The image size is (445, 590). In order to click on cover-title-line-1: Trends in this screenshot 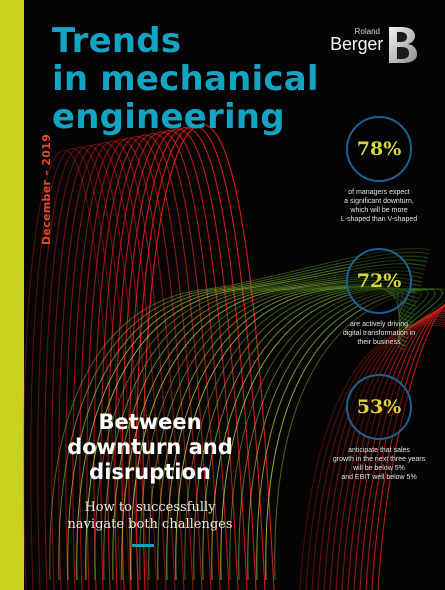, I will do `click(117, 41)`.